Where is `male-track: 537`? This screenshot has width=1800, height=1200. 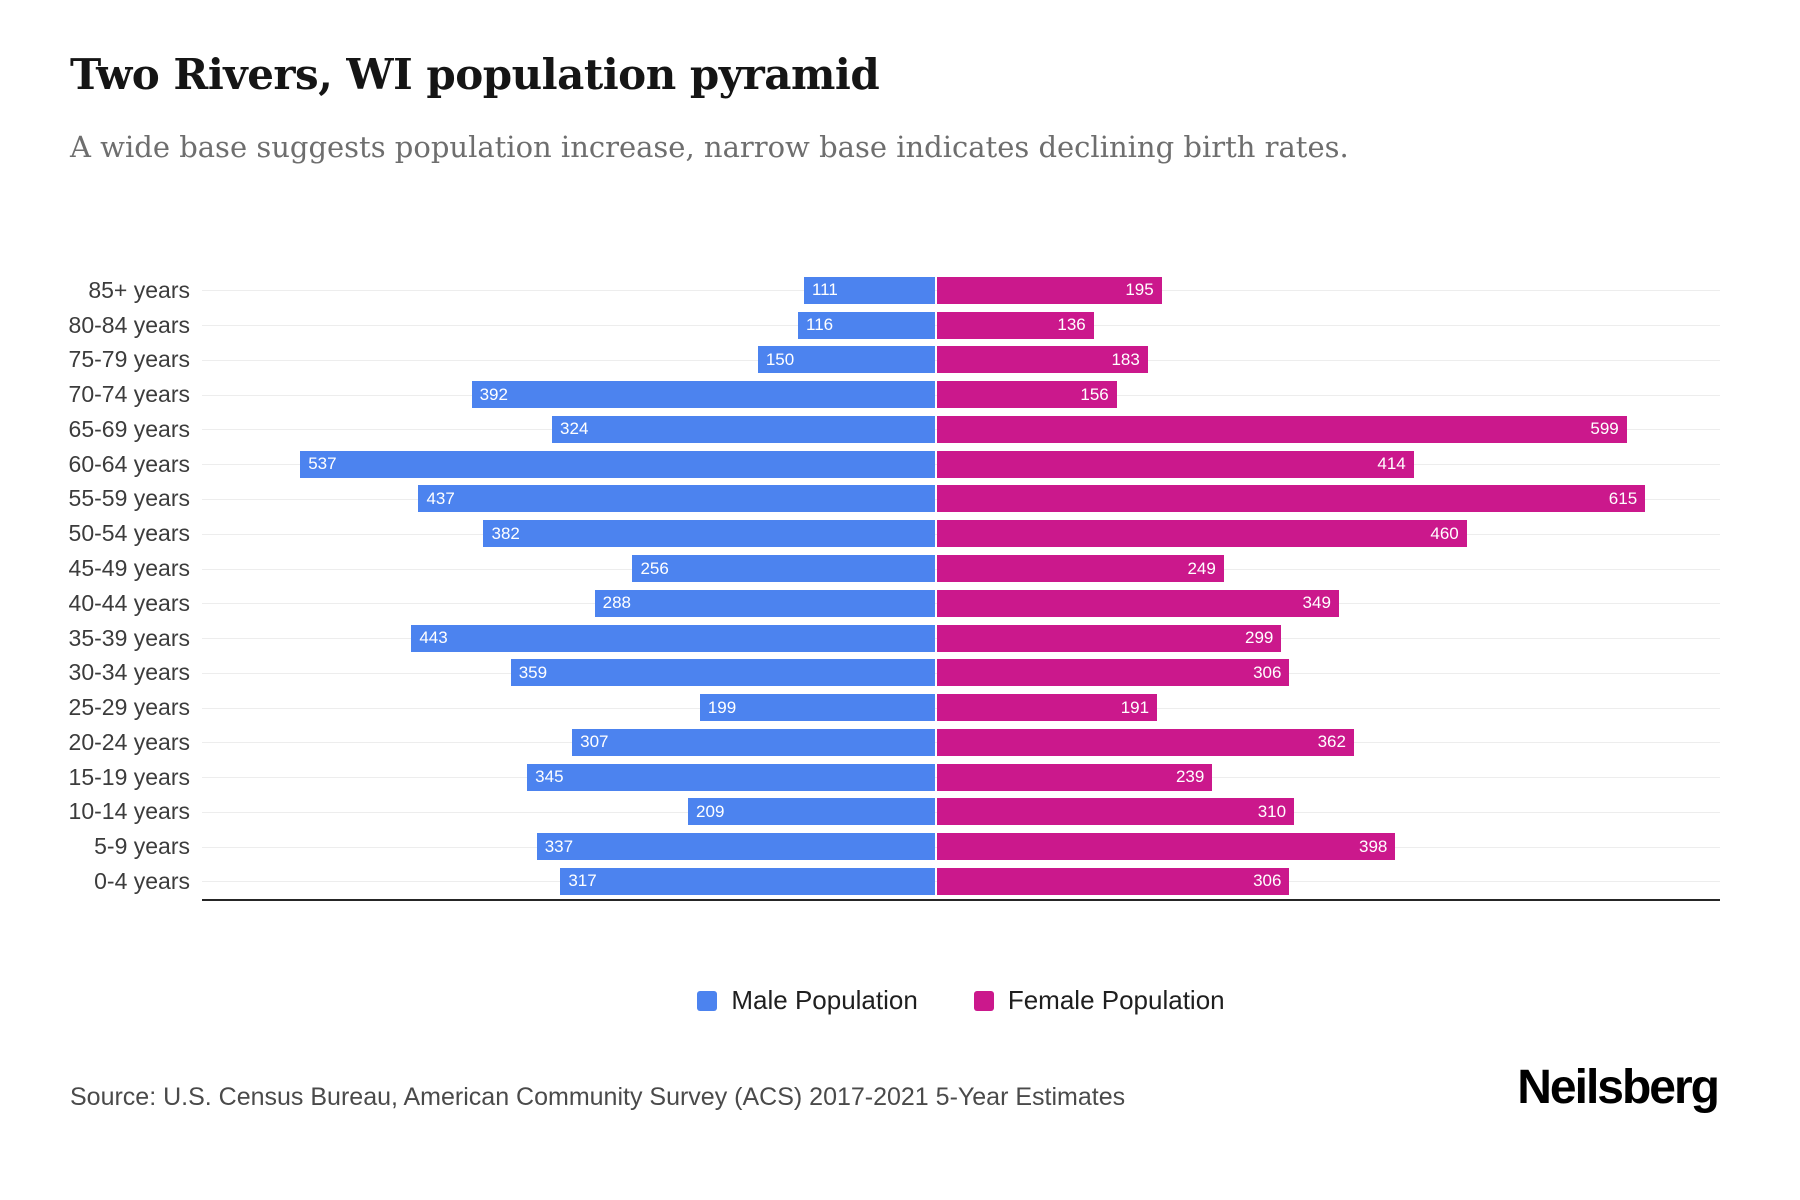 male-track: 537 is located at coordinates (569, 464).